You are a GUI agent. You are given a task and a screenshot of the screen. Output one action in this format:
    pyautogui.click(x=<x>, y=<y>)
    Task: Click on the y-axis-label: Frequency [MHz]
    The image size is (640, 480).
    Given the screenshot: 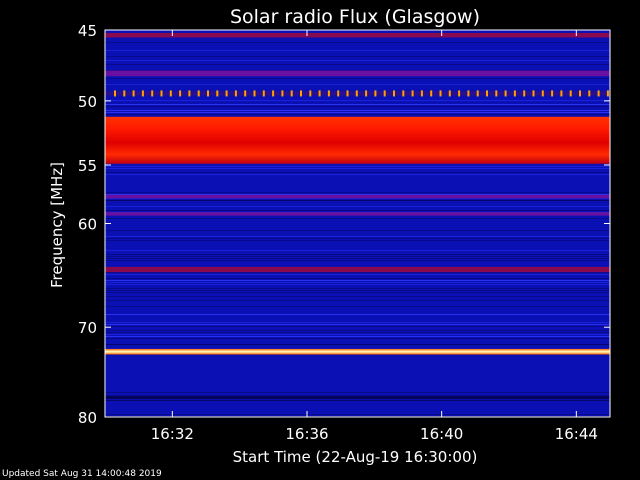 What is the action you would take?
    pyautogui.click(x=57, y=225)
    